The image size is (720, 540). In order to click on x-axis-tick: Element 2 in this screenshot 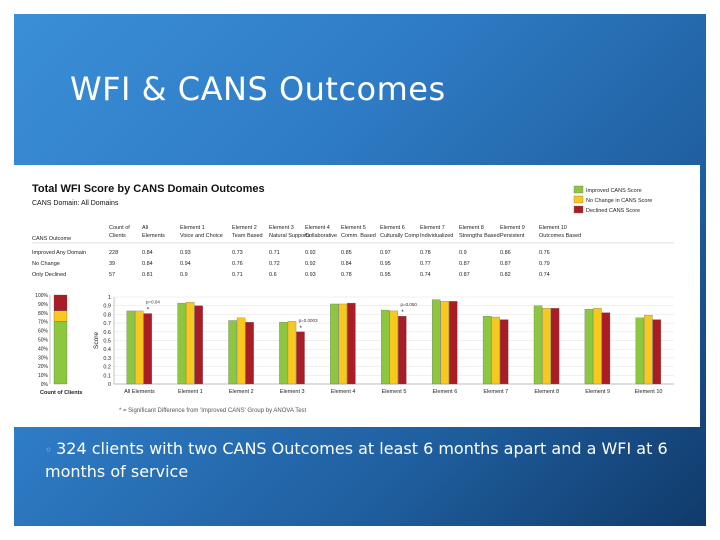, I will do `click(241, 392)`.